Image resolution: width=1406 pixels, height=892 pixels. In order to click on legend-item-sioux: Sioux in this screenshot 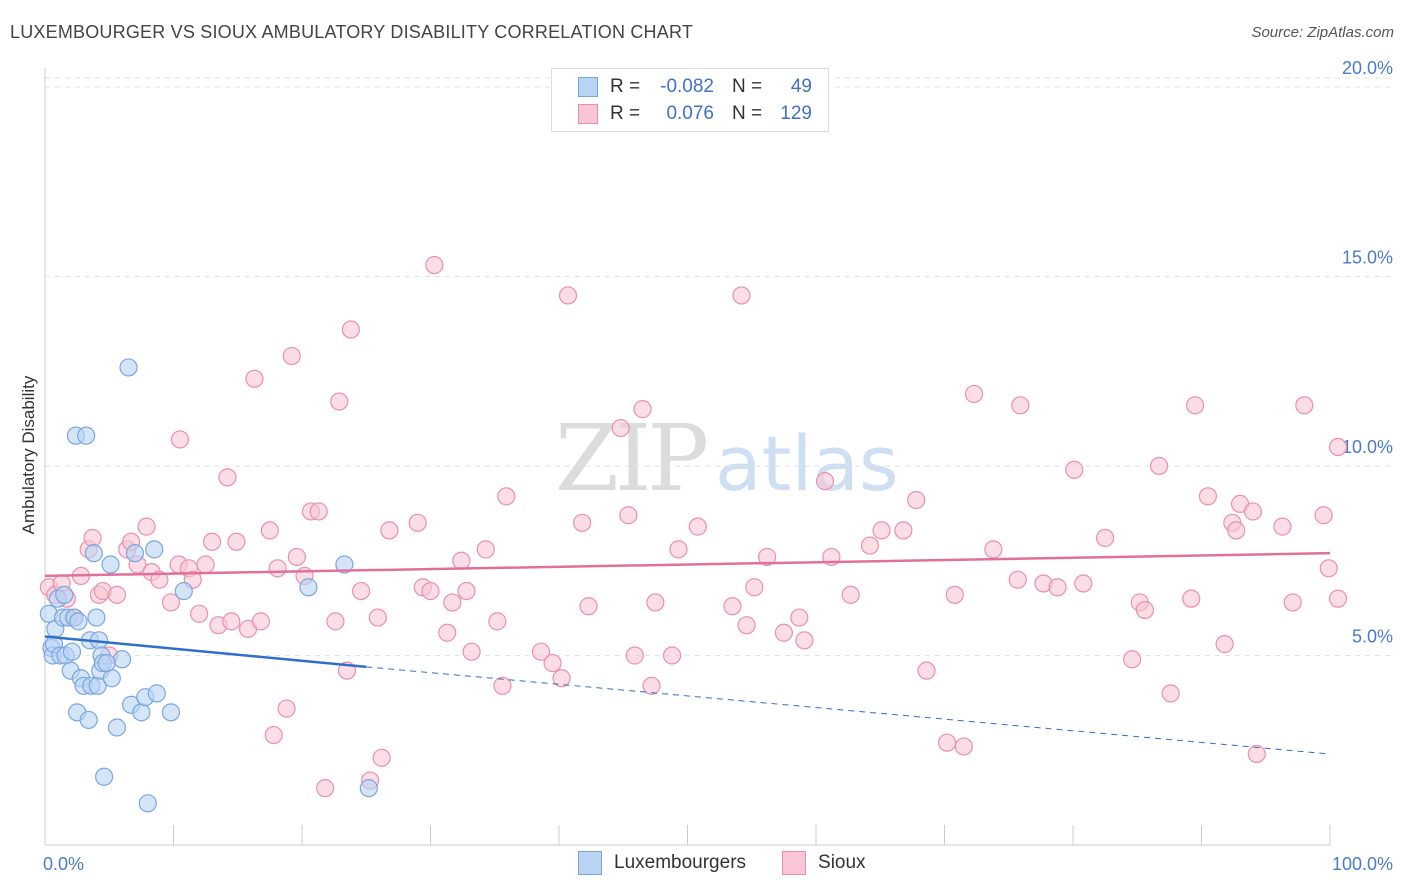, I will do `click(824, 863)`.